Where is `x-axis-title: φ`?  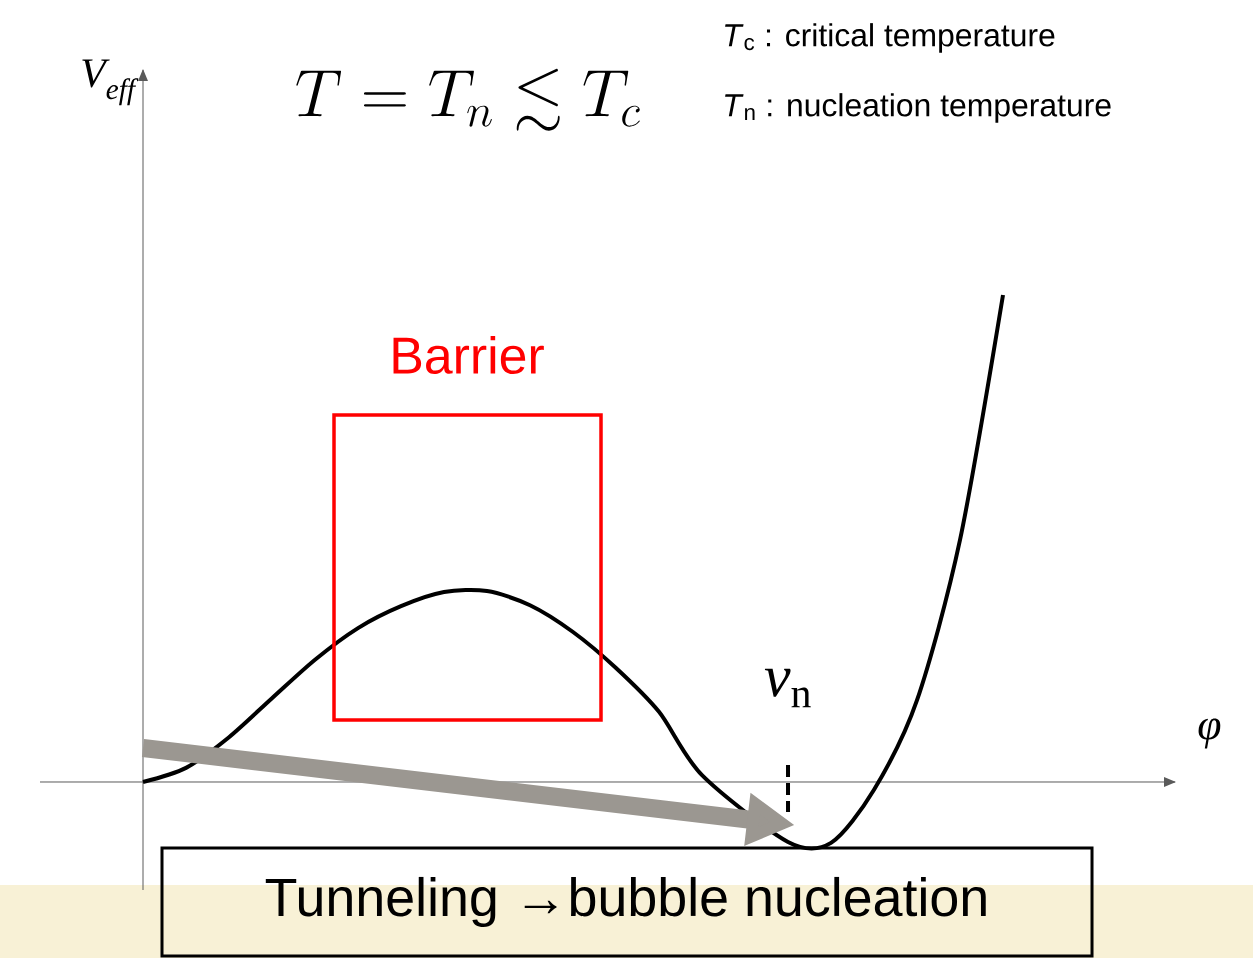 x-axis-title: φ is located at coordinates (1209, 733).